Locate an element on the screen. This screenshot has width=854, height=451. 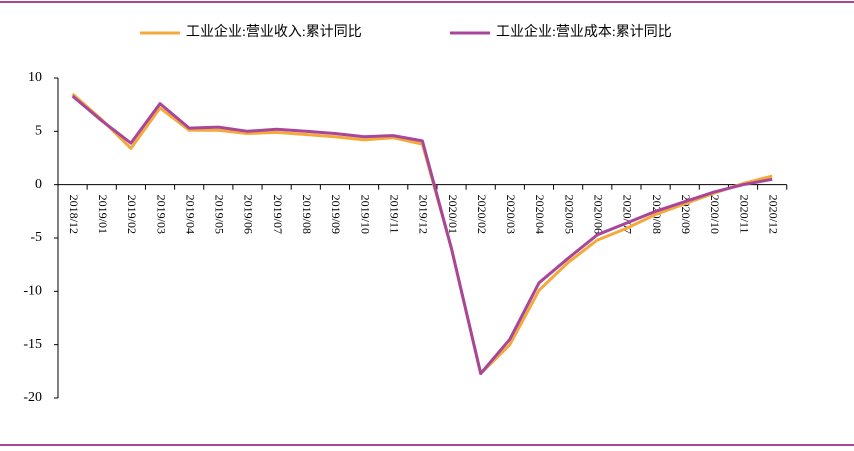
y-tick-label: 5 is located at coordinates (38, 131).